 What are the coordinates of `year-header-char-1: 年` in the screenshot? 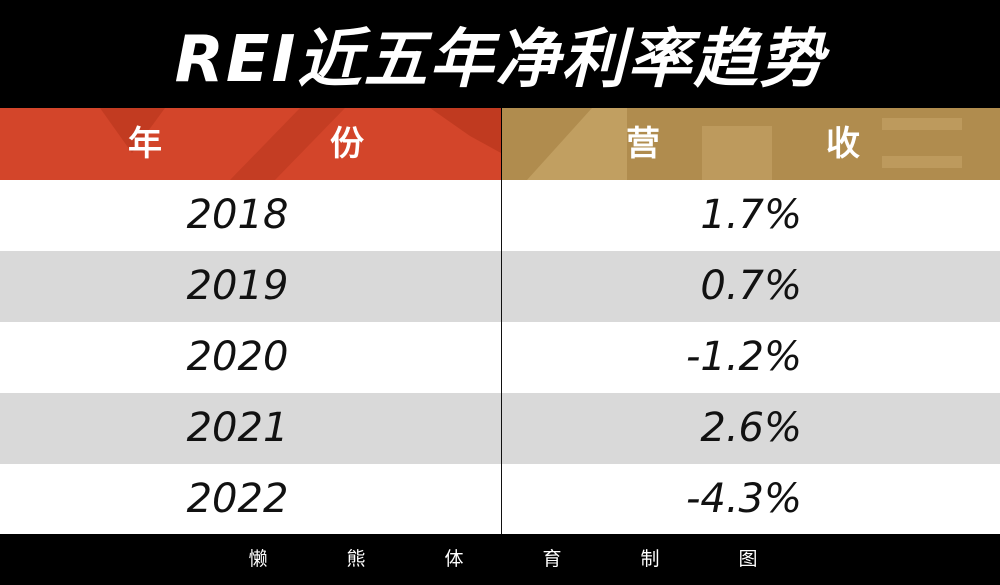 It's located at (145, 144).